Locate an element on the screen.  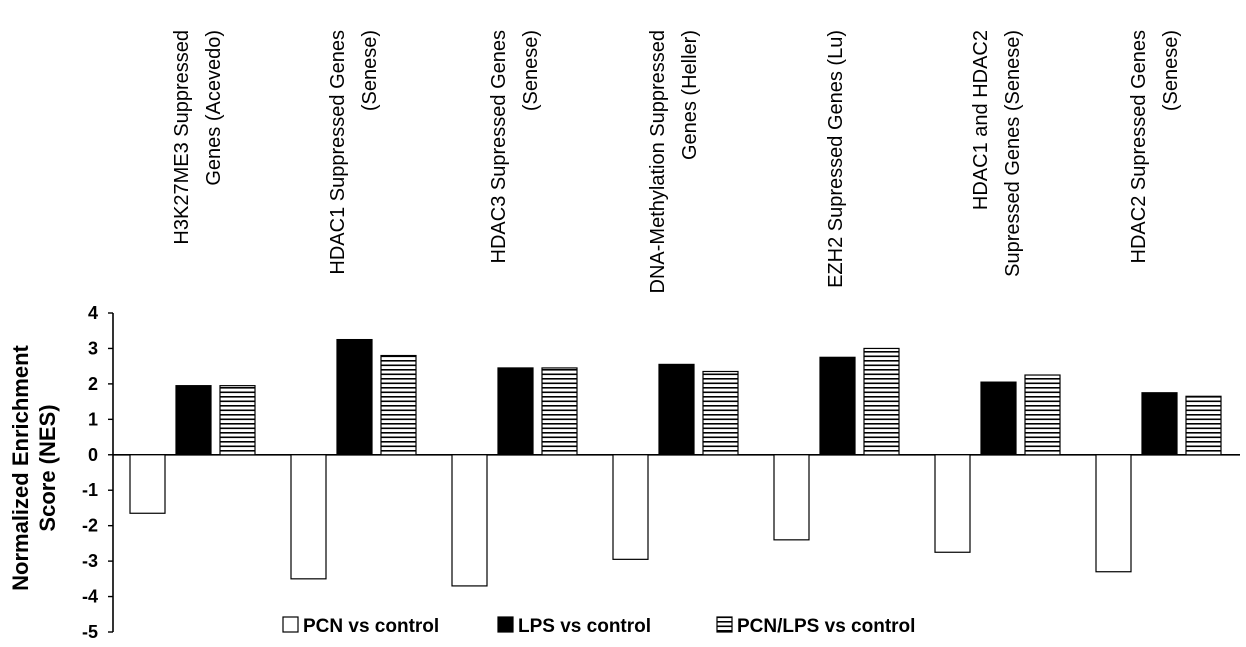
y-tick-label: -4 is located at coordinates (90, 597).